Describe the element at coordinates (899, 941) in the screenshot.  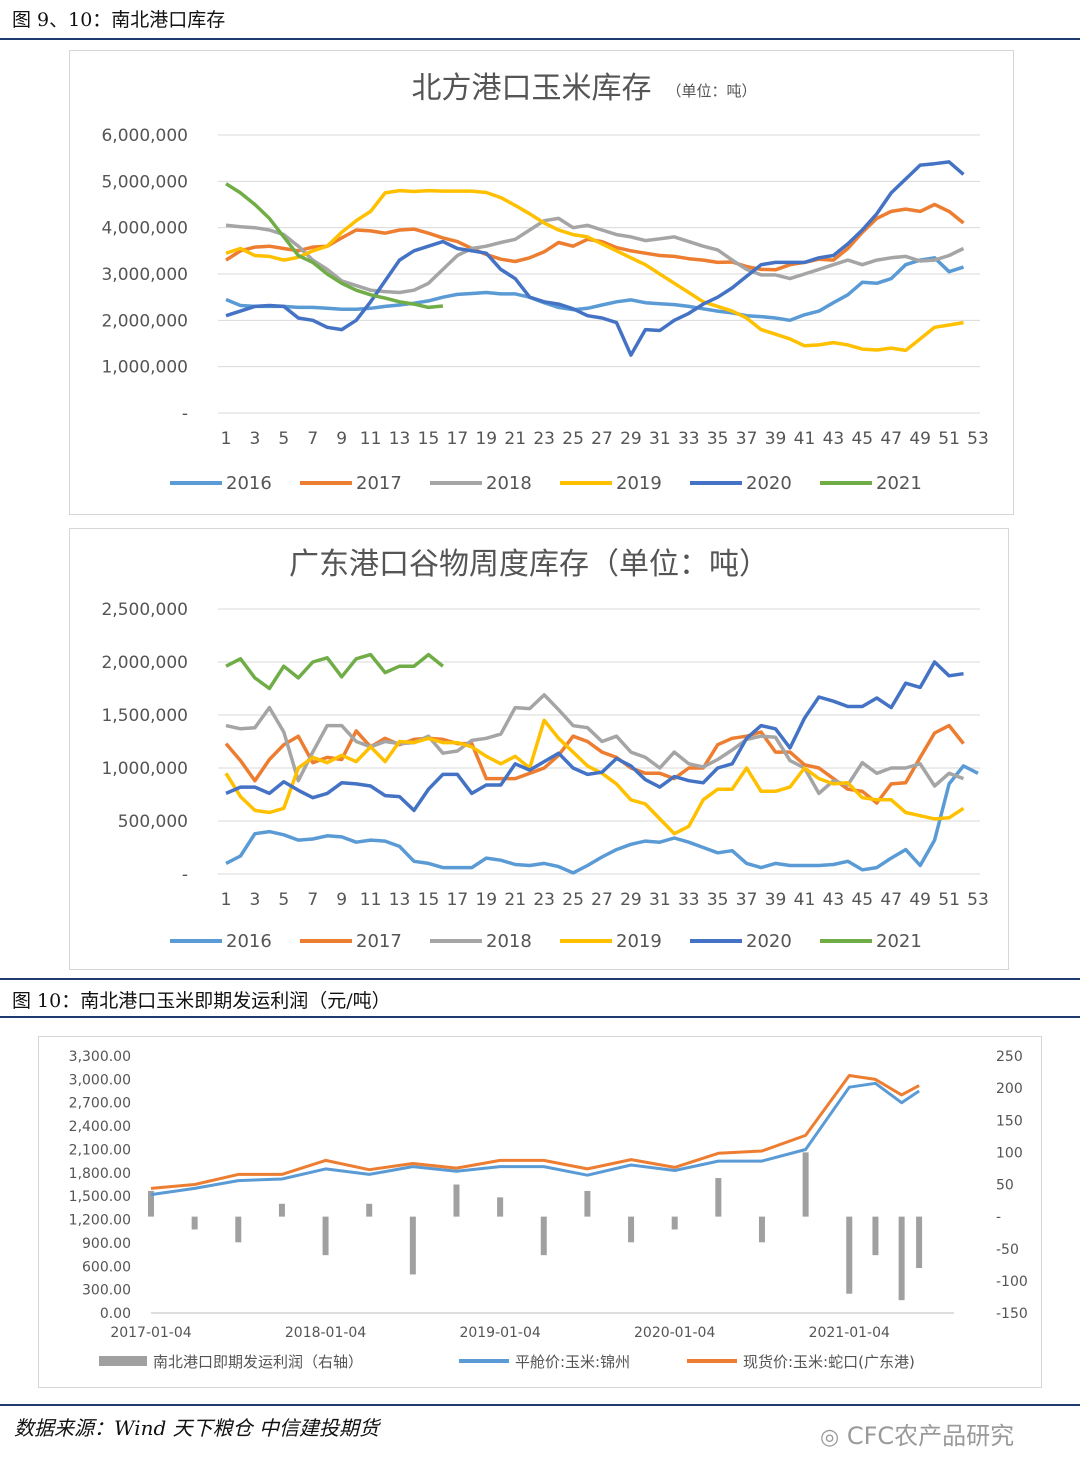
I see `legend-label-2021: 2021` at that location.